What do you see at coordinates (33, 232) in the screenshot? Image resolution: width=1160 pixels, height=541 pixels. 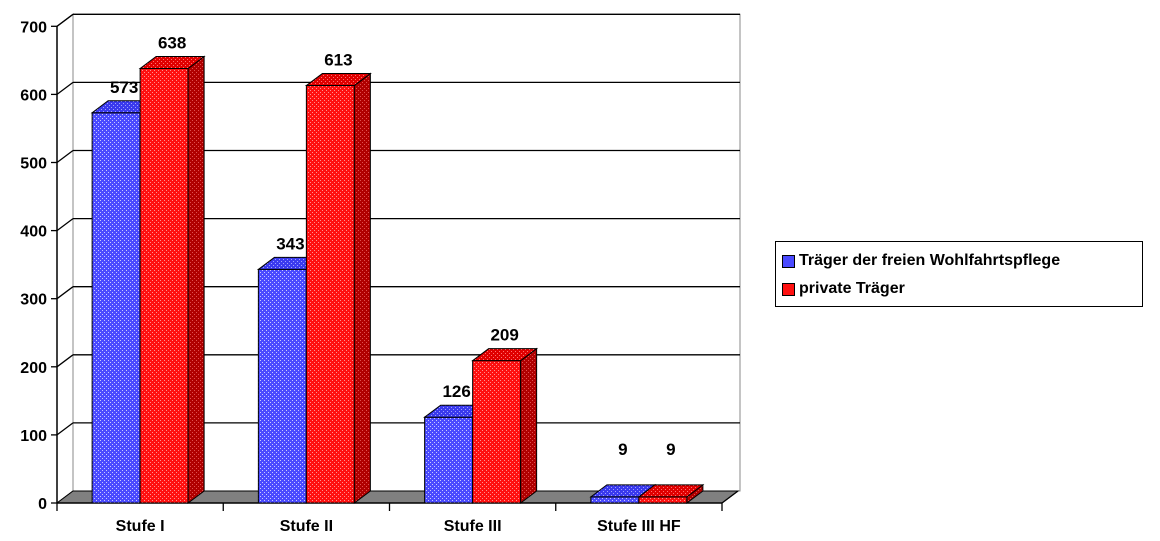 I see `y-tick-label: 400` at bounding box center [33, 232].